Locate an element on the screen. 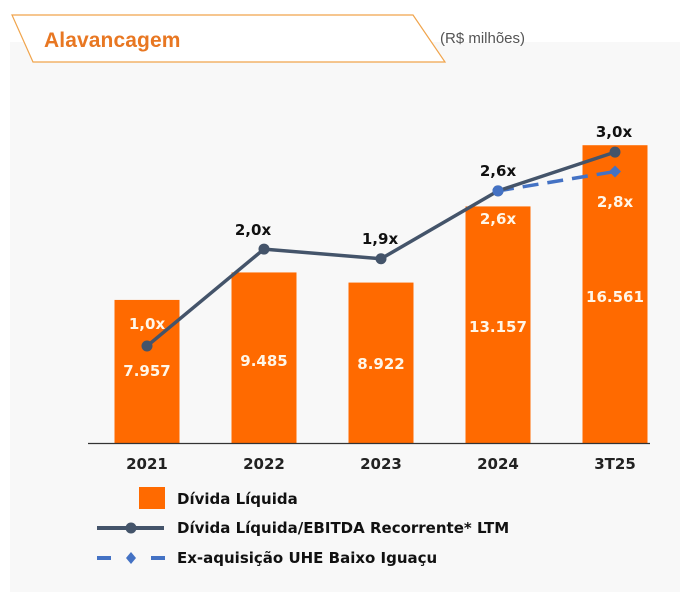 The image size is (694, 610). legend-line-marker is located at coordinates (131, 528).